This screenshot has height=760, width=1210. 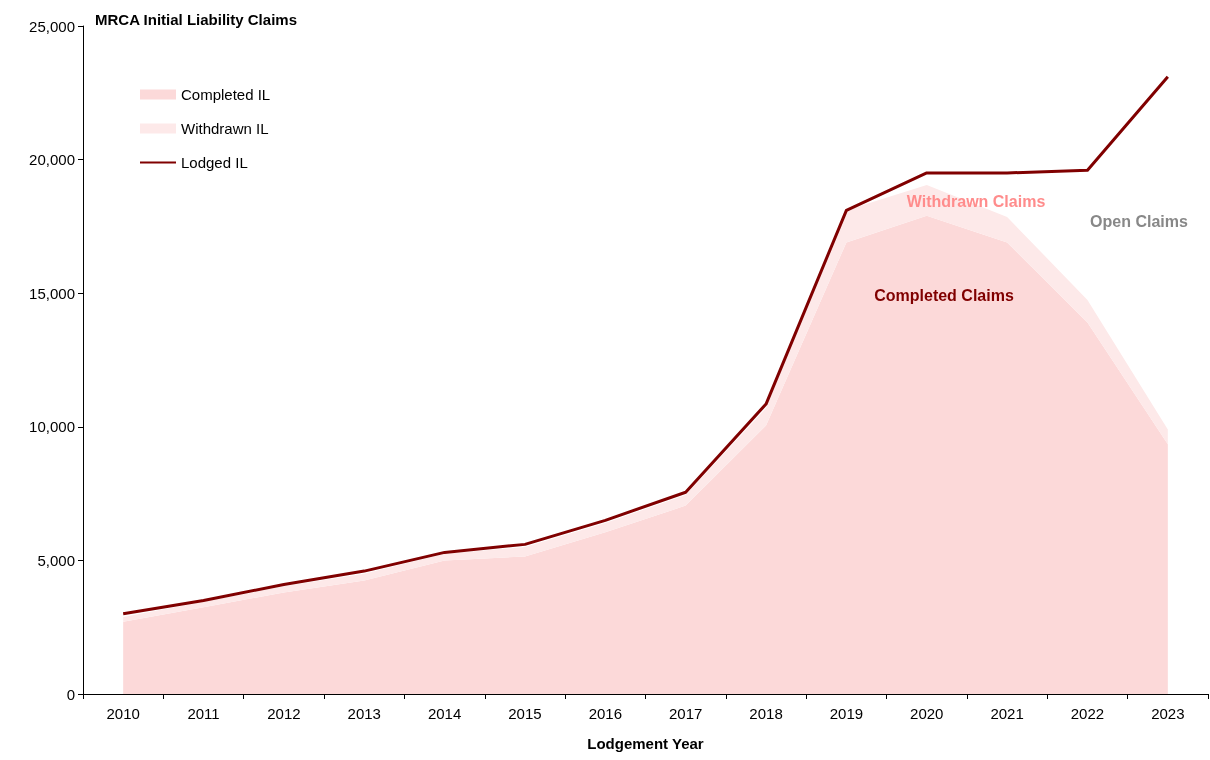 What do you see at coordinates (214, 162) in the screenshot?
I see `legend-label: Lodged IL` at bounding box center [214, 162].